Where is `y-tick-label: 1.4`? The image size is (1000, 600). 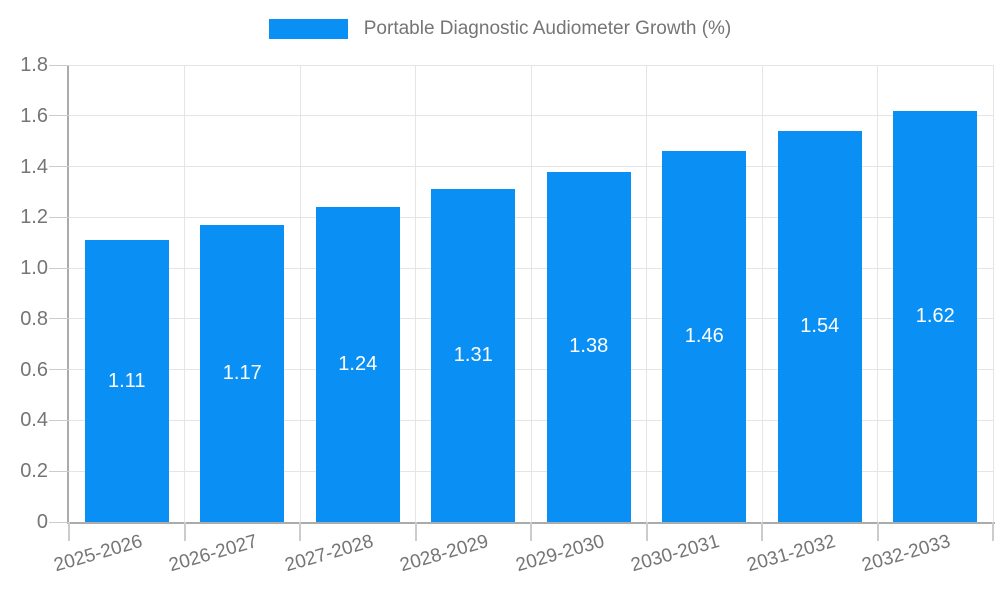
y-tick-label: 1.4 is located at coordinates (34, 166).